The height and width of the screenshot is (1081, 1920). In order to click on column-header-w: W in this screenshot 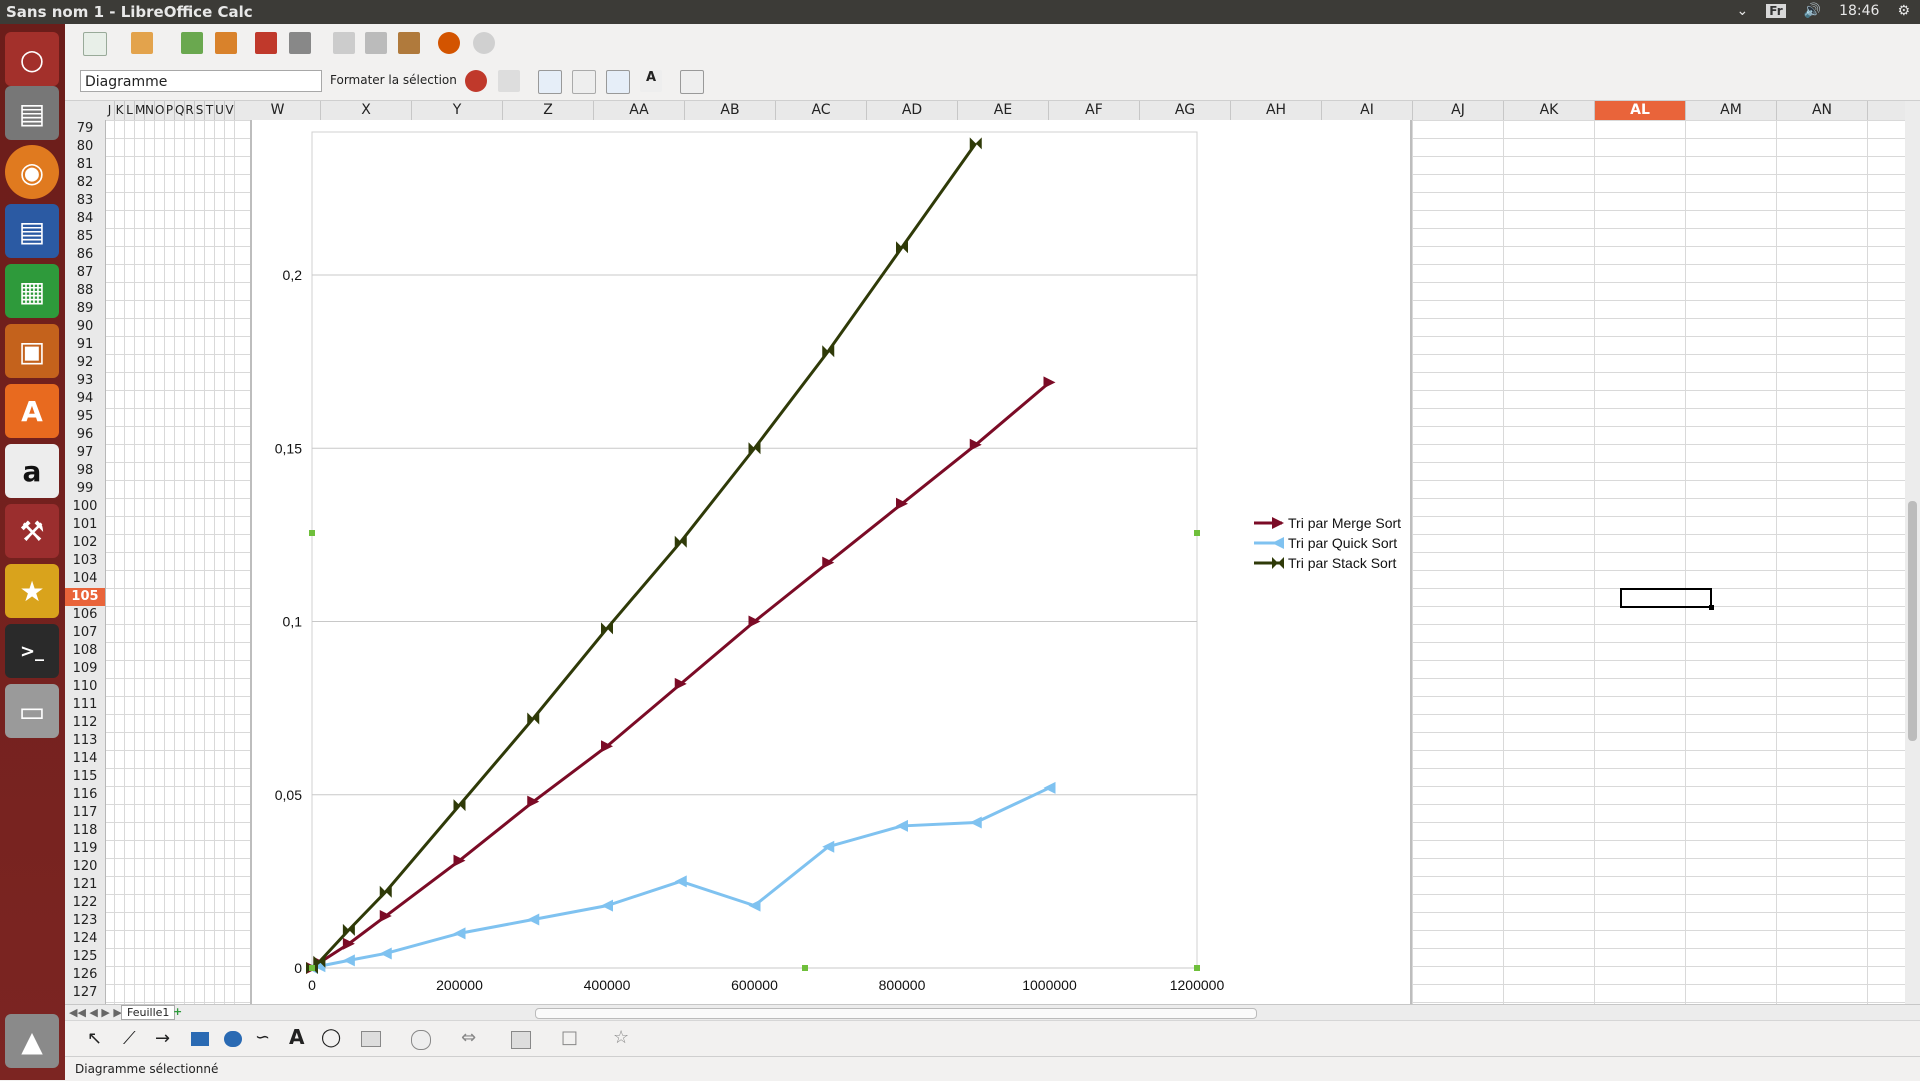, I will do `click(278, 110)`.